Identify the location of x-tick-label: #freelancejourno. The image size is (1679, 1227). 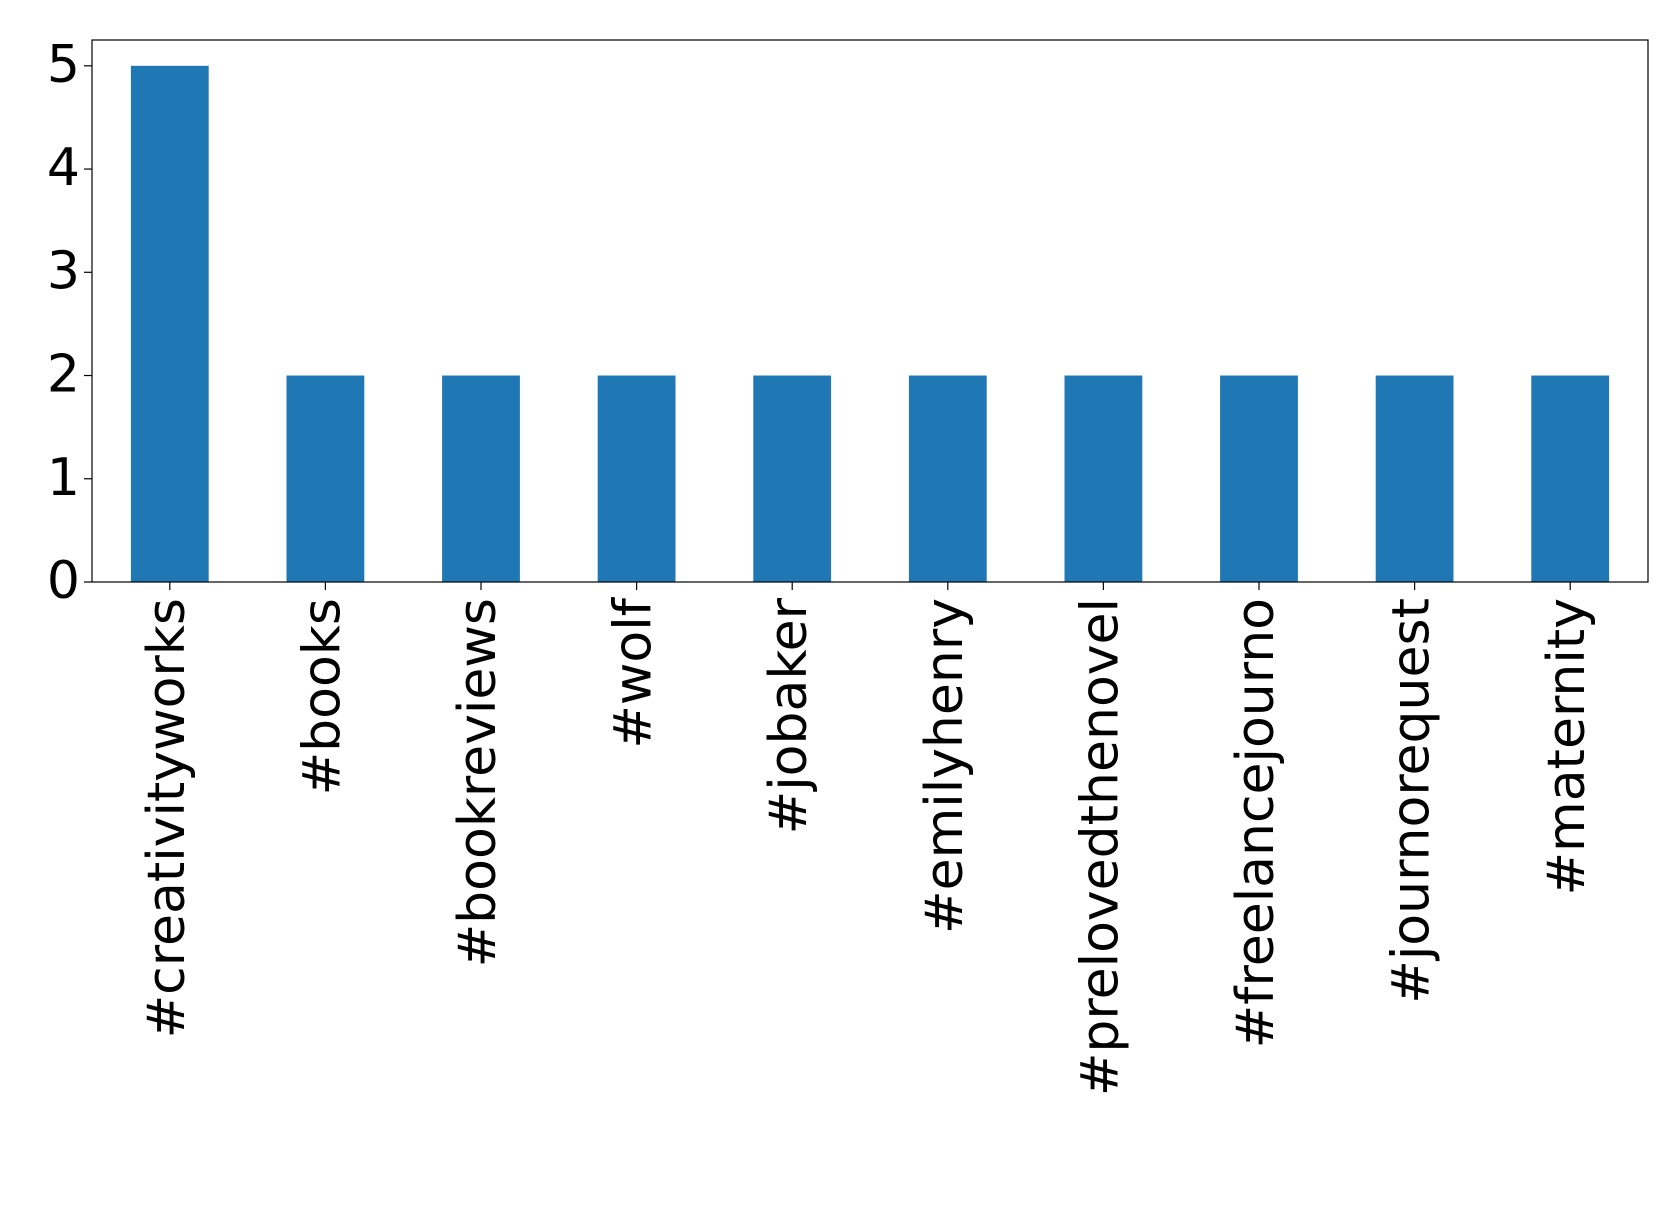
(1256, 823).